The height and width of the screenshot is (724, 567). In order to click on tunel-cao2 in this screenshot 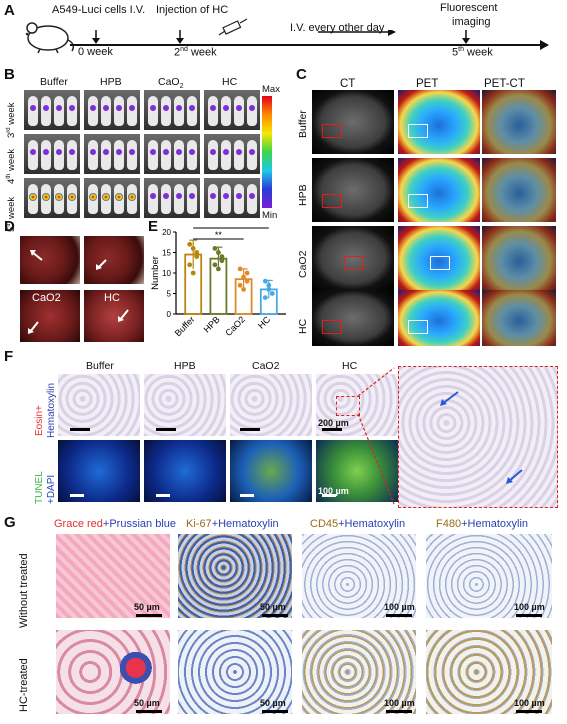, I will do `click(271, 471)`.